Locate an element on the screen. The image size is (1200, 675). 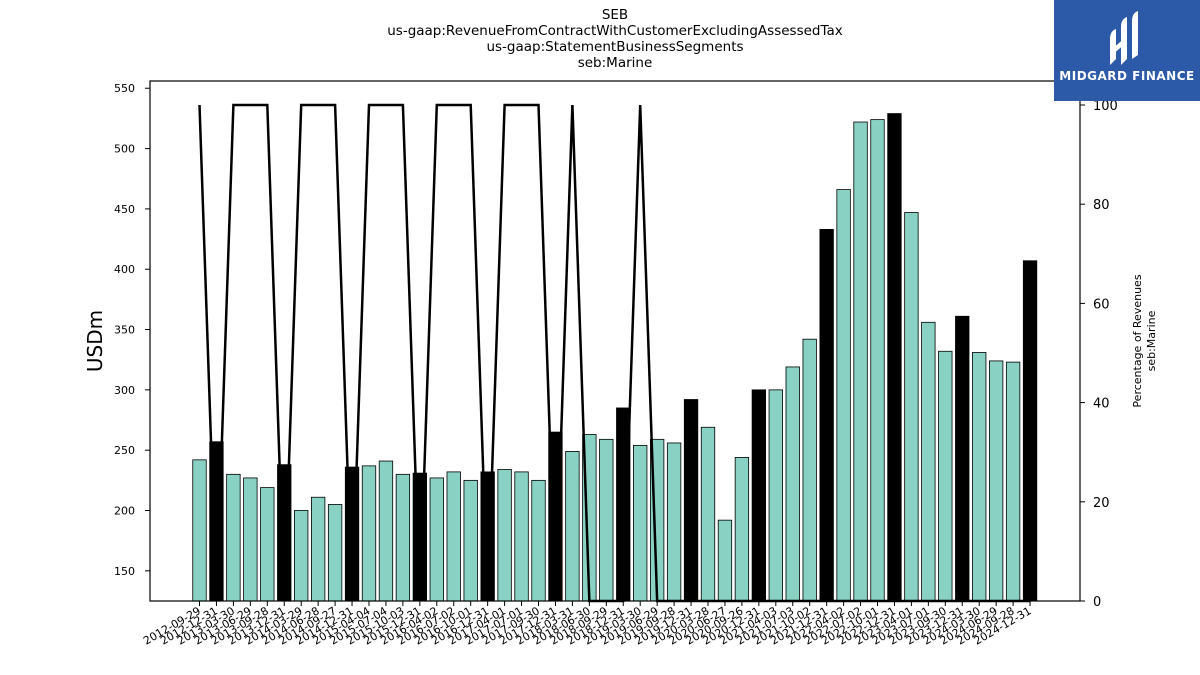
y2-tick-label-40: 40 is located at coordinates (1101, 404).